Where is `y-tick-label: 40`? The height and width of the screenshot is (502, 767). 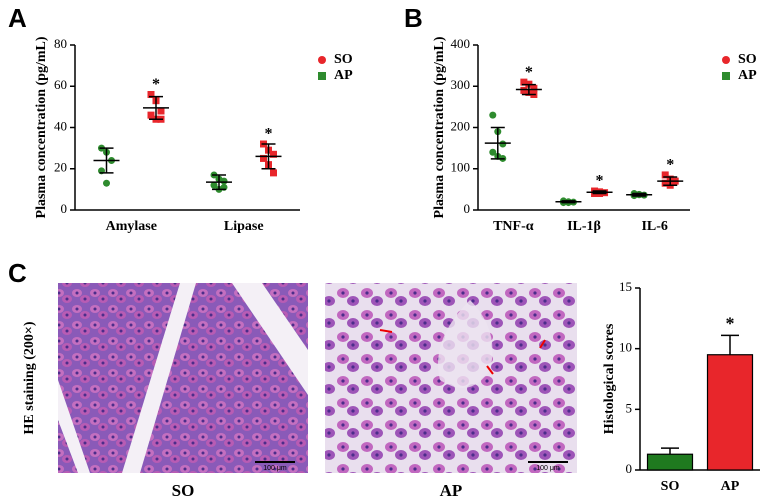
y-tick-label: 40 is located at coordinates (60, 125).